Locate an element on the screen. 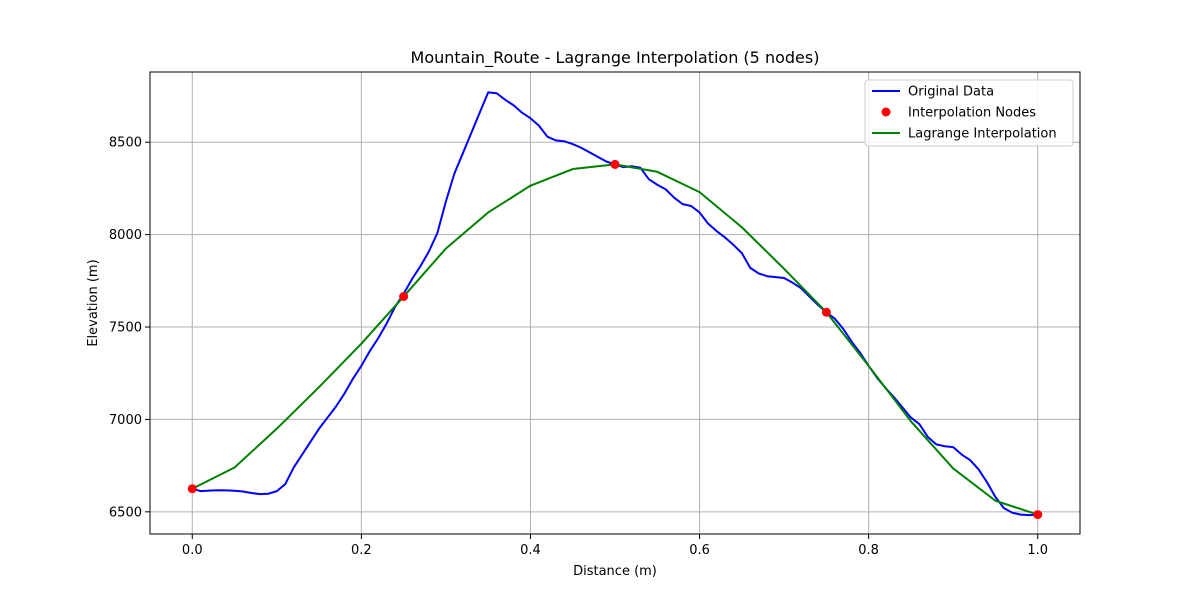  legend-label-original-data: Original Data is located at coordinates (951, 92).